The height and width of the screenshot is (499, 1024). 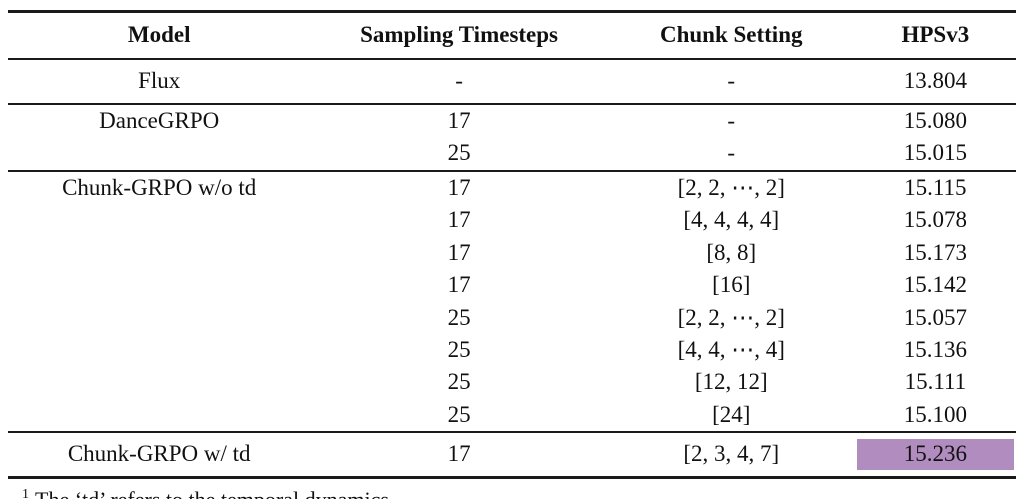 What do you see at coordinates (459, 81) in the screenshot?
I see `cell-timesteps: -` at bounding box center [459, 81].